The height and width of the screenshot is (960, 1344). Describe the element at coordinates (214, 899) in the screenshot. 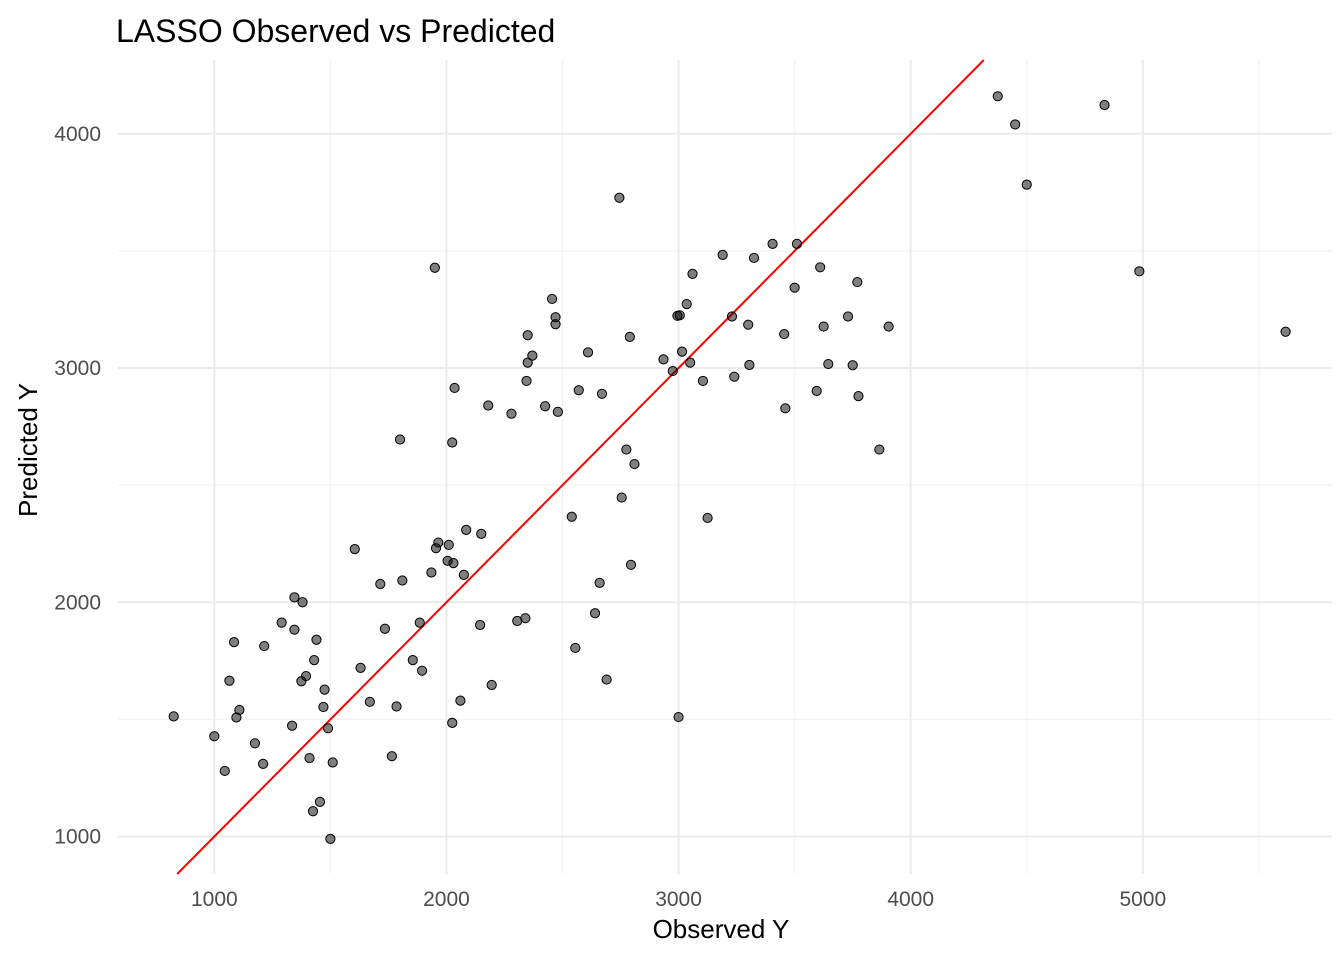

I see `x-tick-label: 1000` at that location.